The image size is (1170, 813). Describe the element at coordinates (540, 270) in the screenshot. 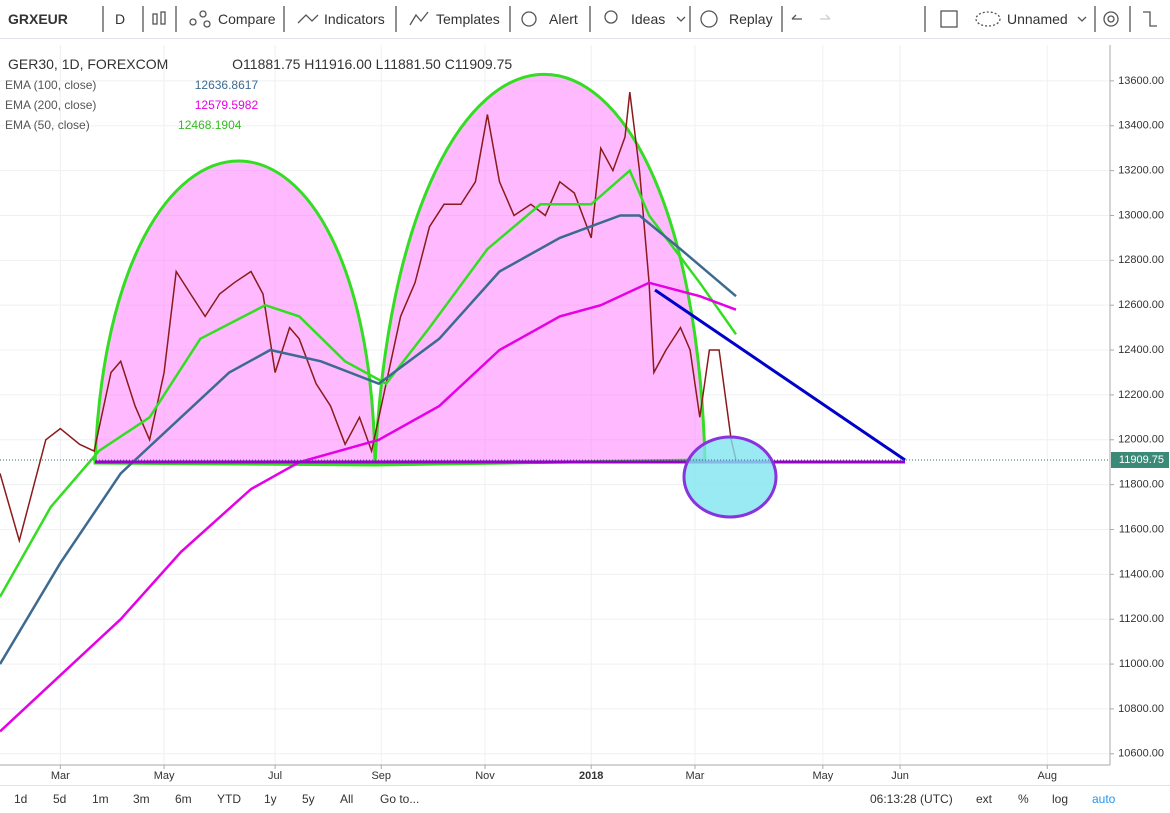

I see `right-dome` at that location.